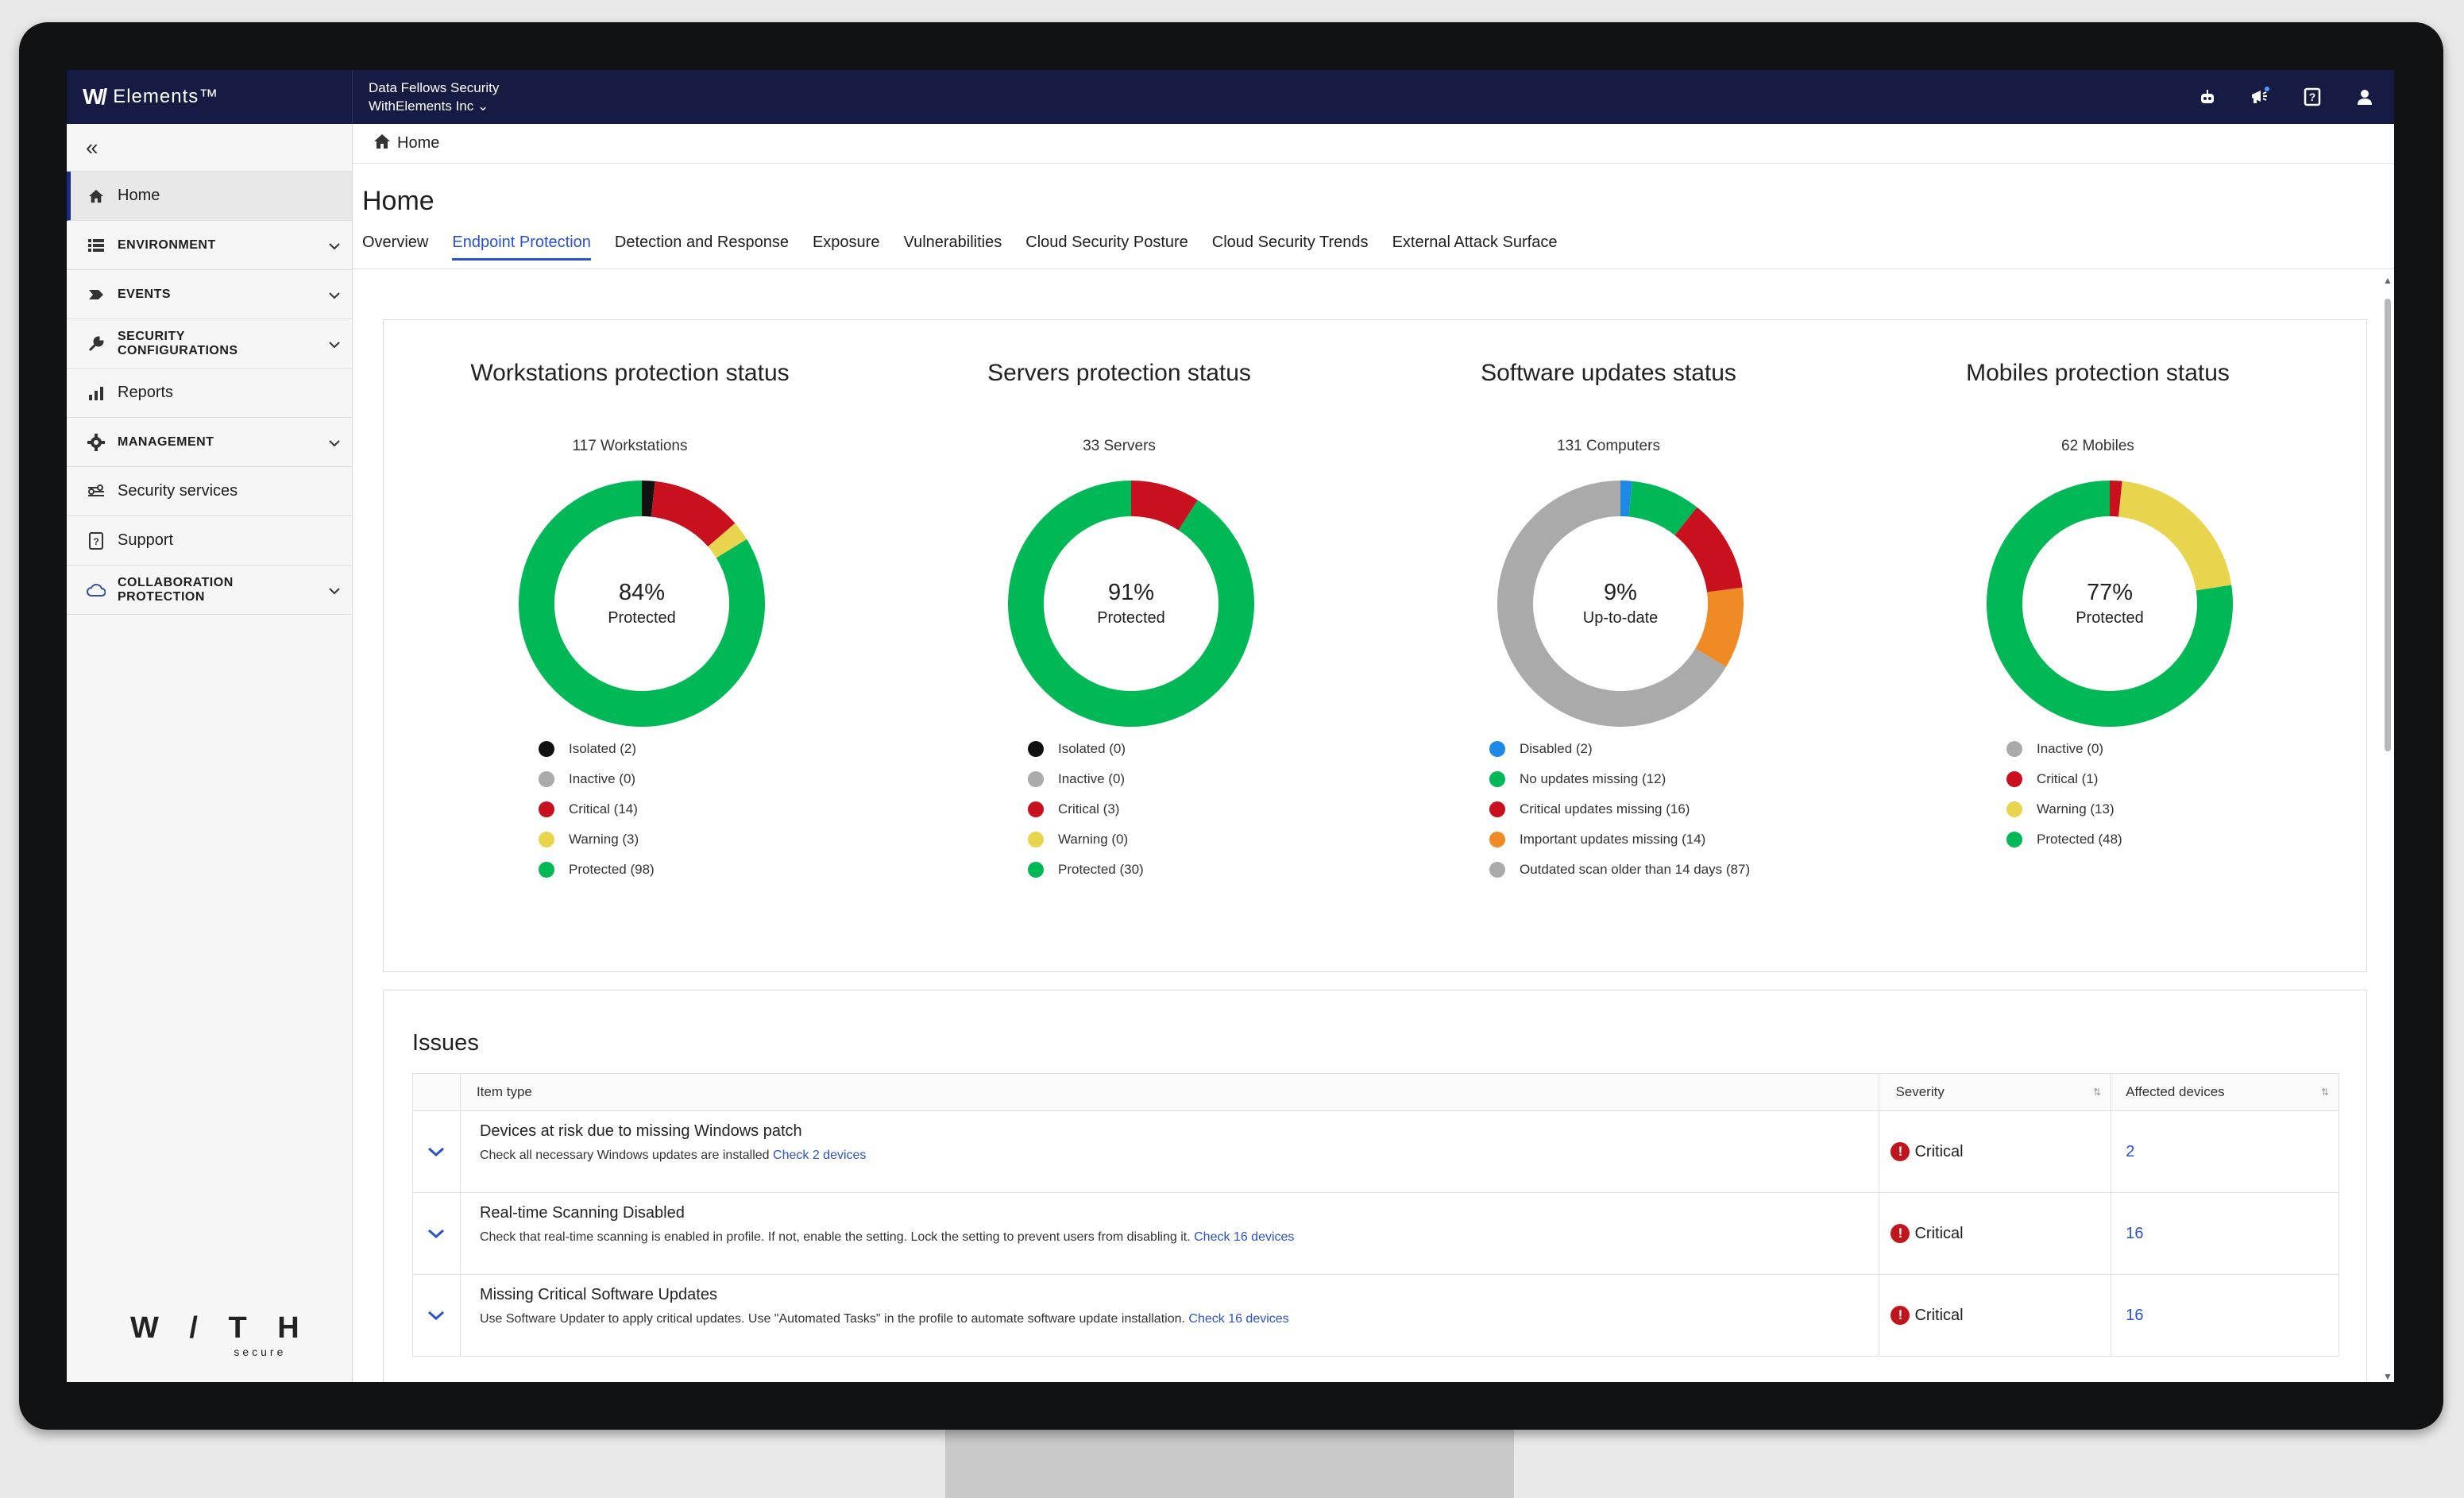  Describe the element at coordinates (1290, 243) in the screenshot. I see `tab-cloud-security-trends: Cloud Security Trends` at that location.